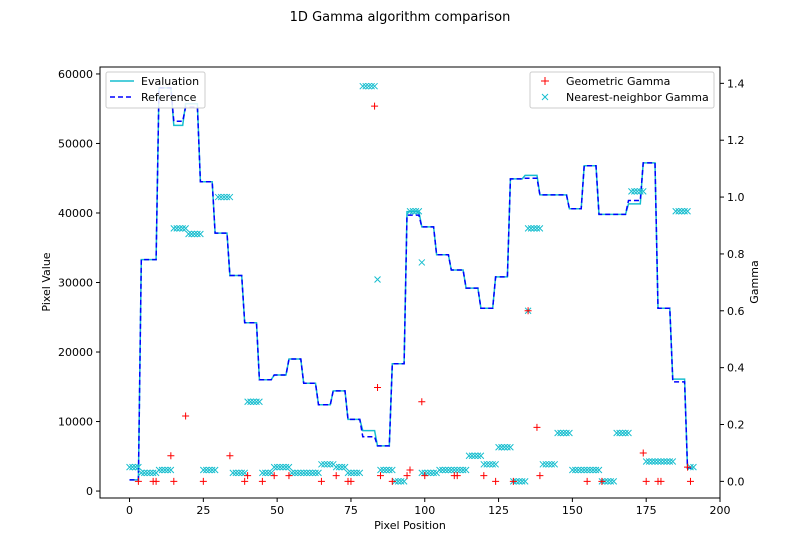 This screenshot has width=800, height=560. Describe the element at coordinates (545, 81) in the screenshot. I see `legend-geometric-marker` at that location.